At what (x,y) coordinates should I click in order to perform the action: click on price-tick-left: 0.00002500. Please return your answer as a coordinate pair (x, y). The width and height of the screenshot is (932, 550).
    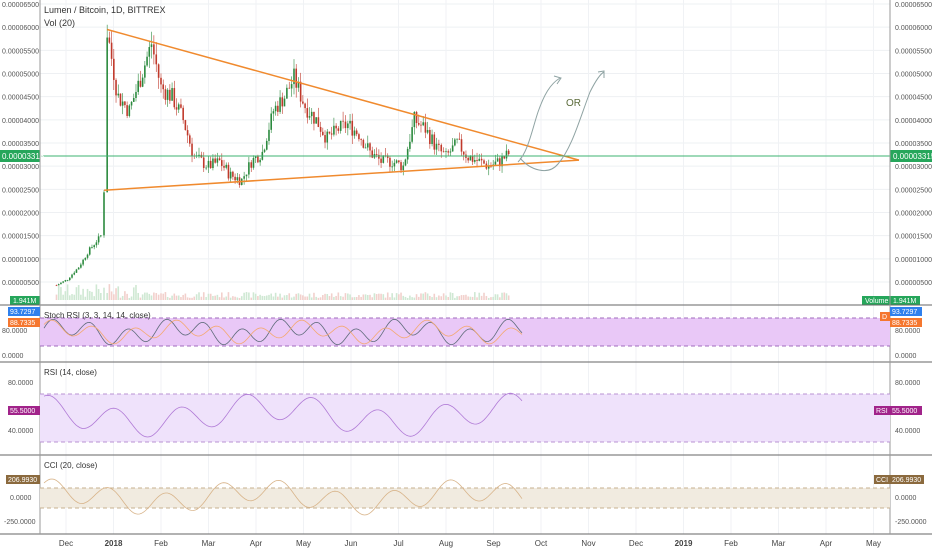
    Looking at the image, I should click on (20, 190).